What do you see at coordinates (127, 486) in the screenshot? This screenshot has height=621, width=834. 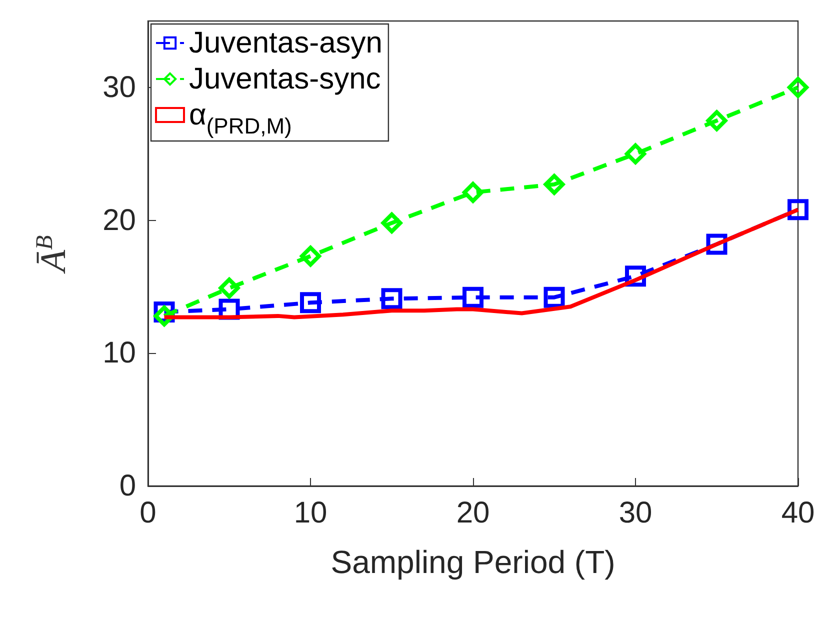 I see `y-tick-label: 0` at bounding box center [127, 486].